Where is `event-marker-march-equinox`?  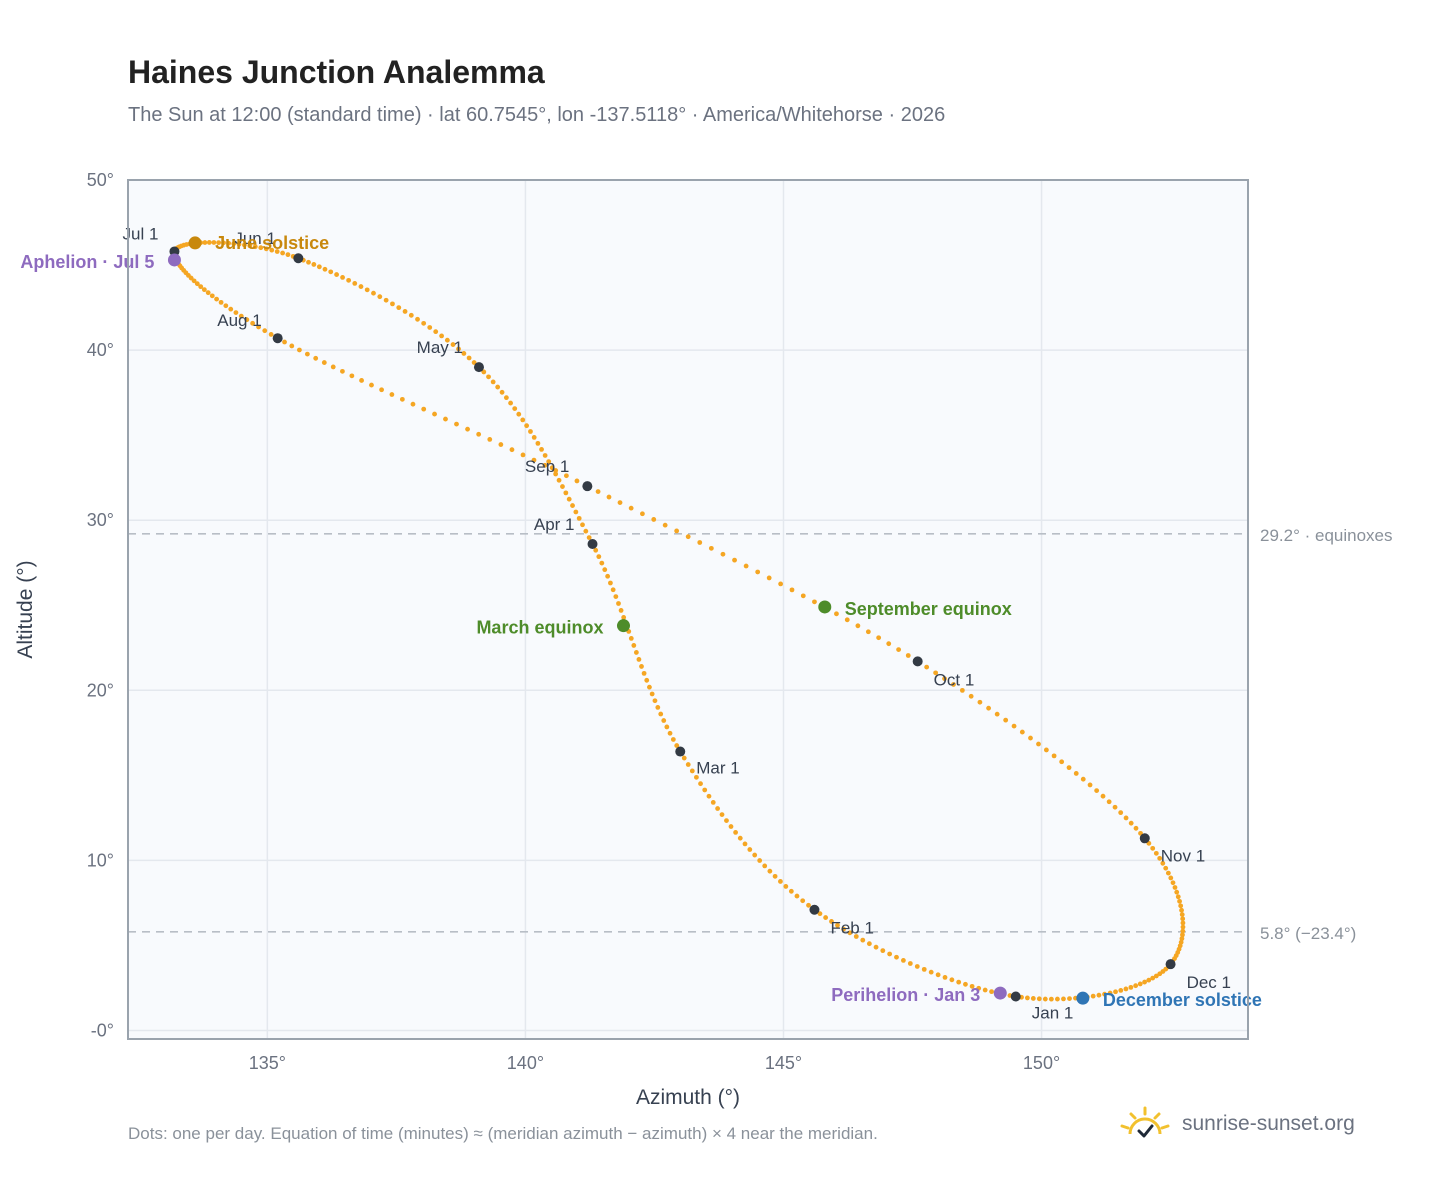
event-marker-march-equinox is located at coordinates (623, 626).